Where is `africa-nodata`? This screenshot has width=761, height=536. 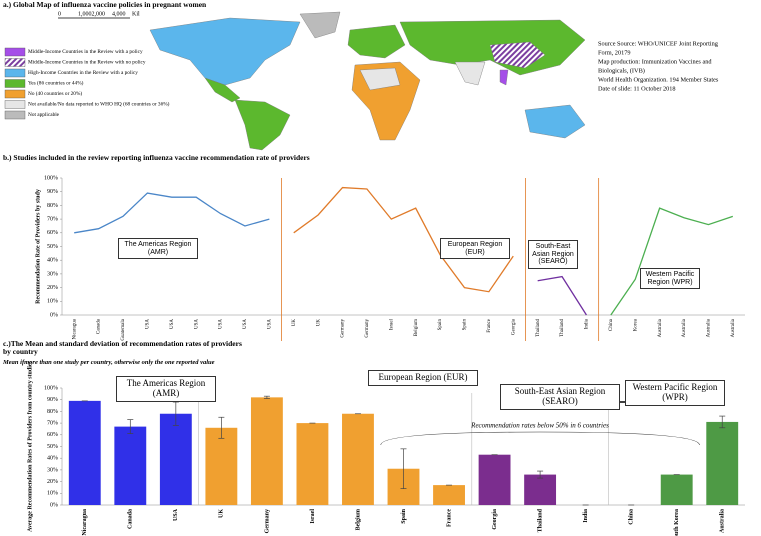
africa-nodata is located at coordinates (380, 79).